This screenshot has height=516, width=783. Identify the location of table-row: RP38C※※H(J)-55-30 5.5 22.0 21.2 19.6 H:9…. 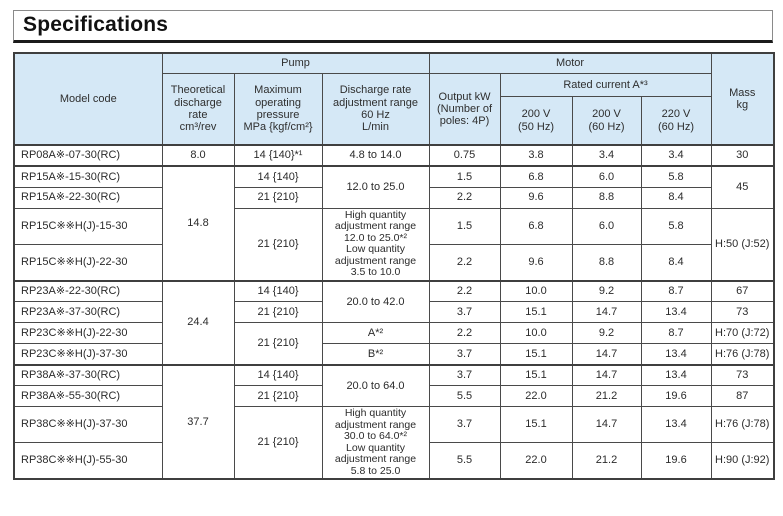
(394, 461).